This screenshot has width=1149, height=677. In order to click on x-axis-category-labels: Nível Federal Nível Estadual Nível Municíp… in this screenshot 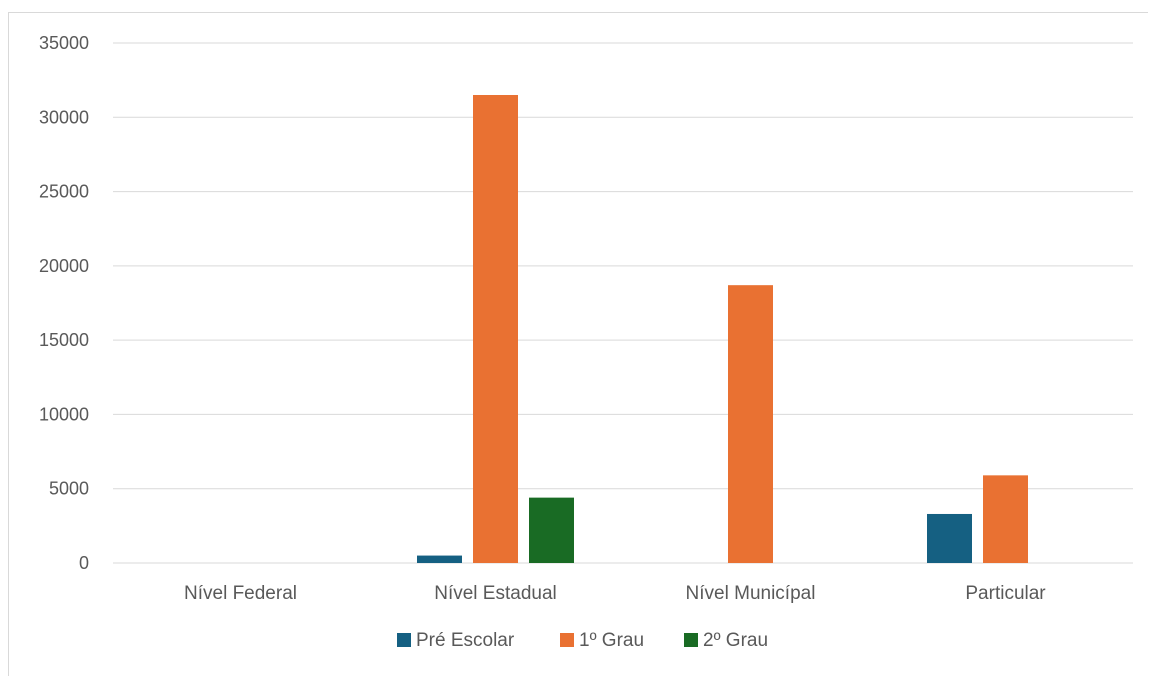, I will do `click(615, 593)`.